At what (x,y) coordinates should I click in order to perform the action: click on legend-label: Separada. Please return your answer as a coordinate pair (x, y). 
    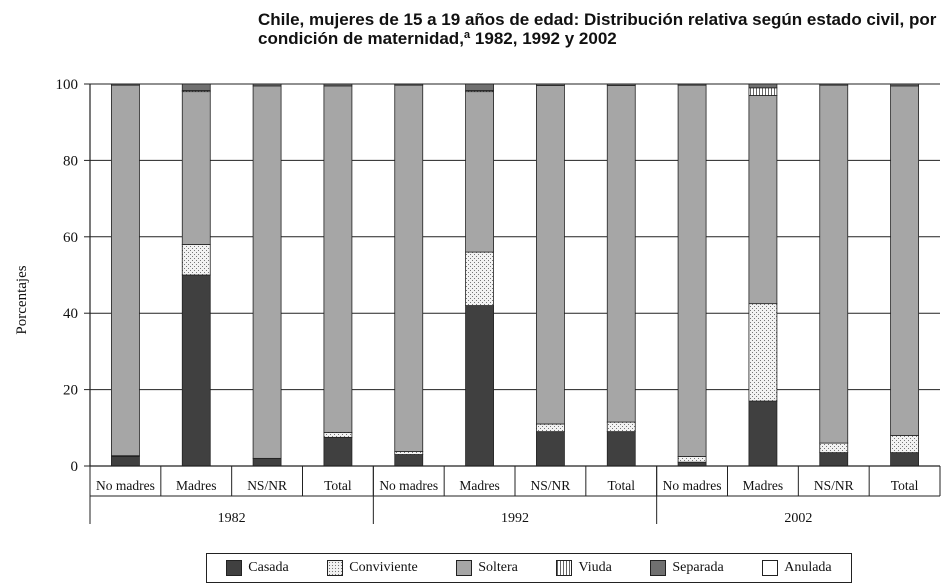
    Looking at the image, I should click on (698, 567).